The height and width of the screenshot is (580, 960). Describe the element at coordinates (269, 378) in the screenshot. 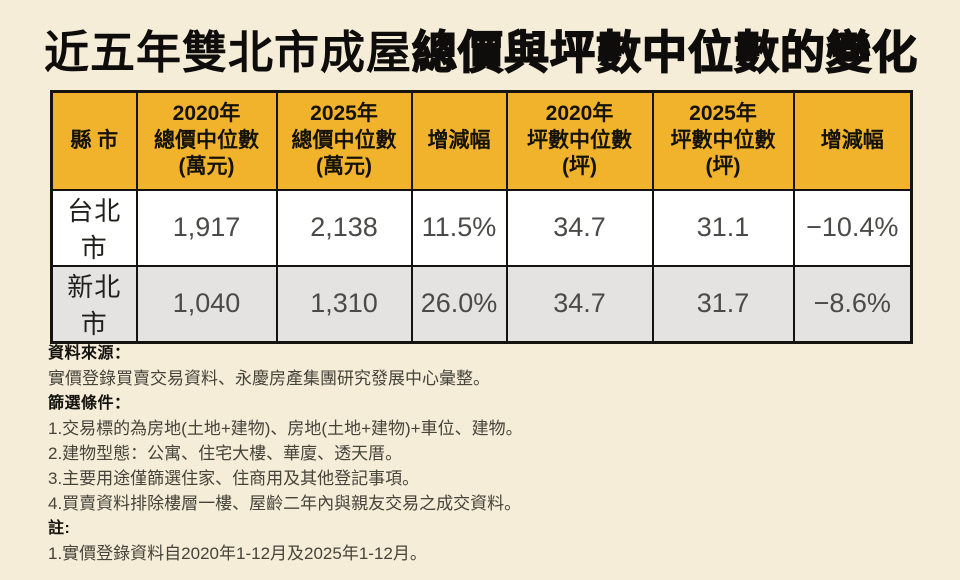

I see `source-text: 實價登錄買賣交易資料、永慶房產集團研究發展中心彙整。` at that location.